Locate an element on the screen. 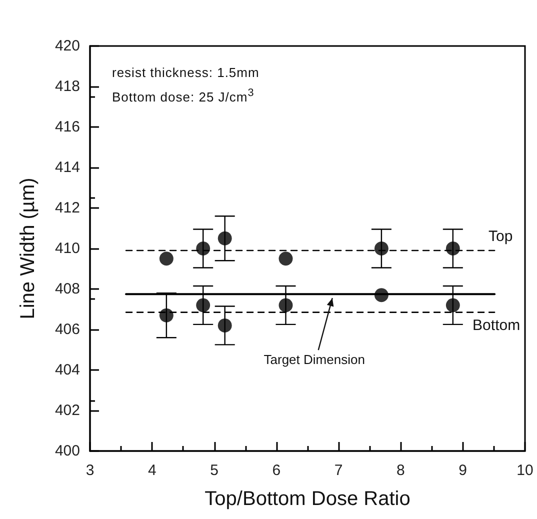 Image resolution: width=537 pixels, height=519 pixels. x-tick-label: 7 is located at coordinates (338, 470).